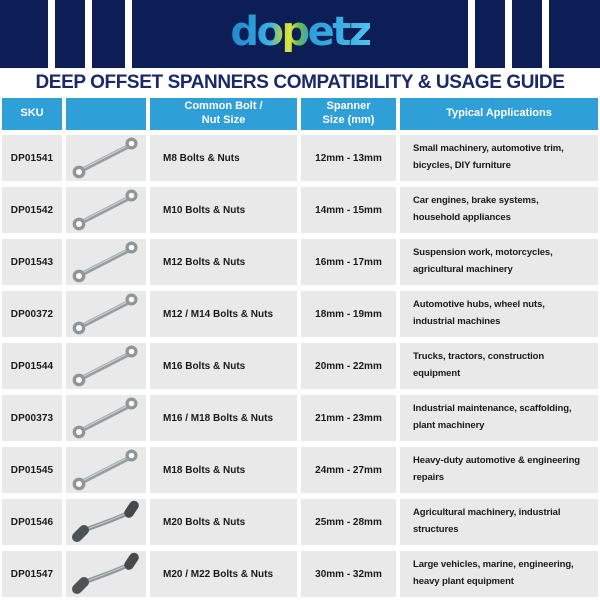 This screenshot has width=600, height=600. What do you see at coordinates (32, 314) in the screenshot?
I see `sku-cell: DP00372` at bounding box center [32, 314].